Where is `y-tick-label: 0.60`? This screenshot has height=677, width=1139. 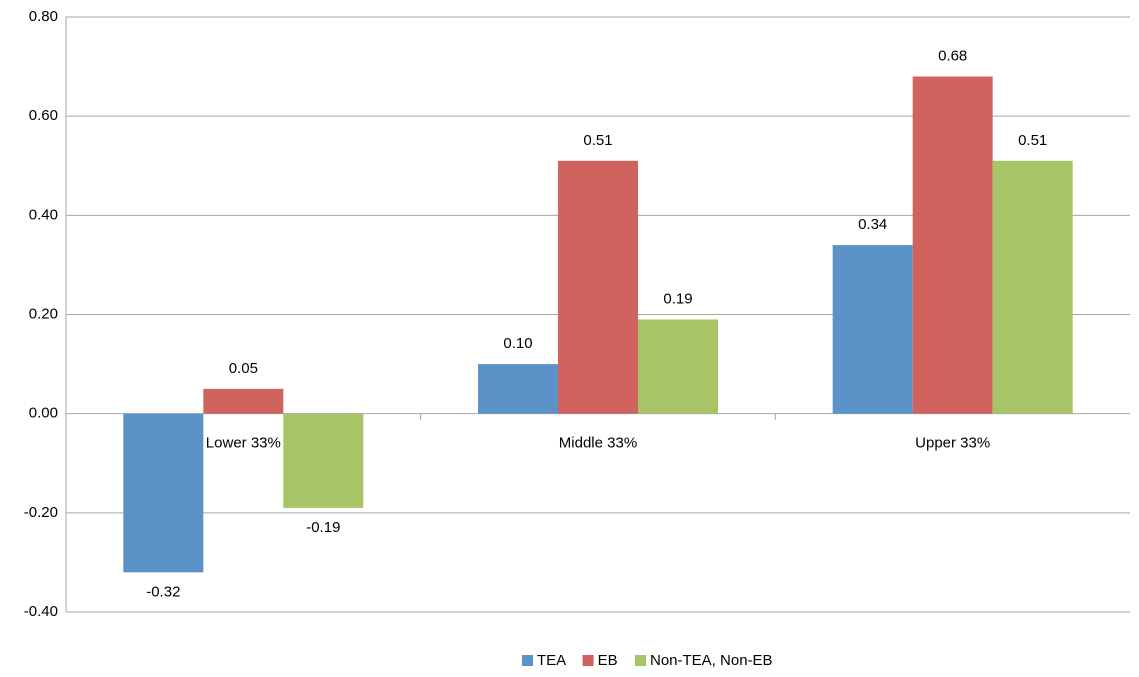
y-tick-label: 0.60 is located at coordinates (43, 115).